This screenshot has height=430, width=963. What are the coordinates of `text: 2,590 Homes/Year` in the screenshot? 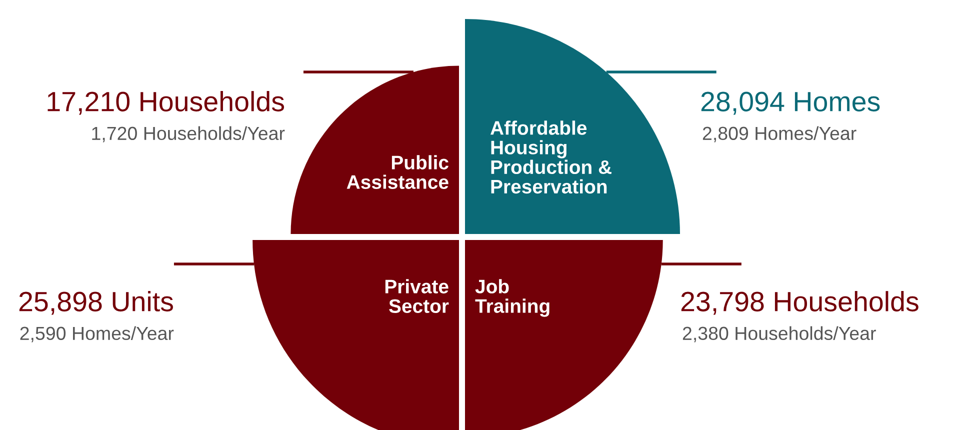 It's located at (97, 334).